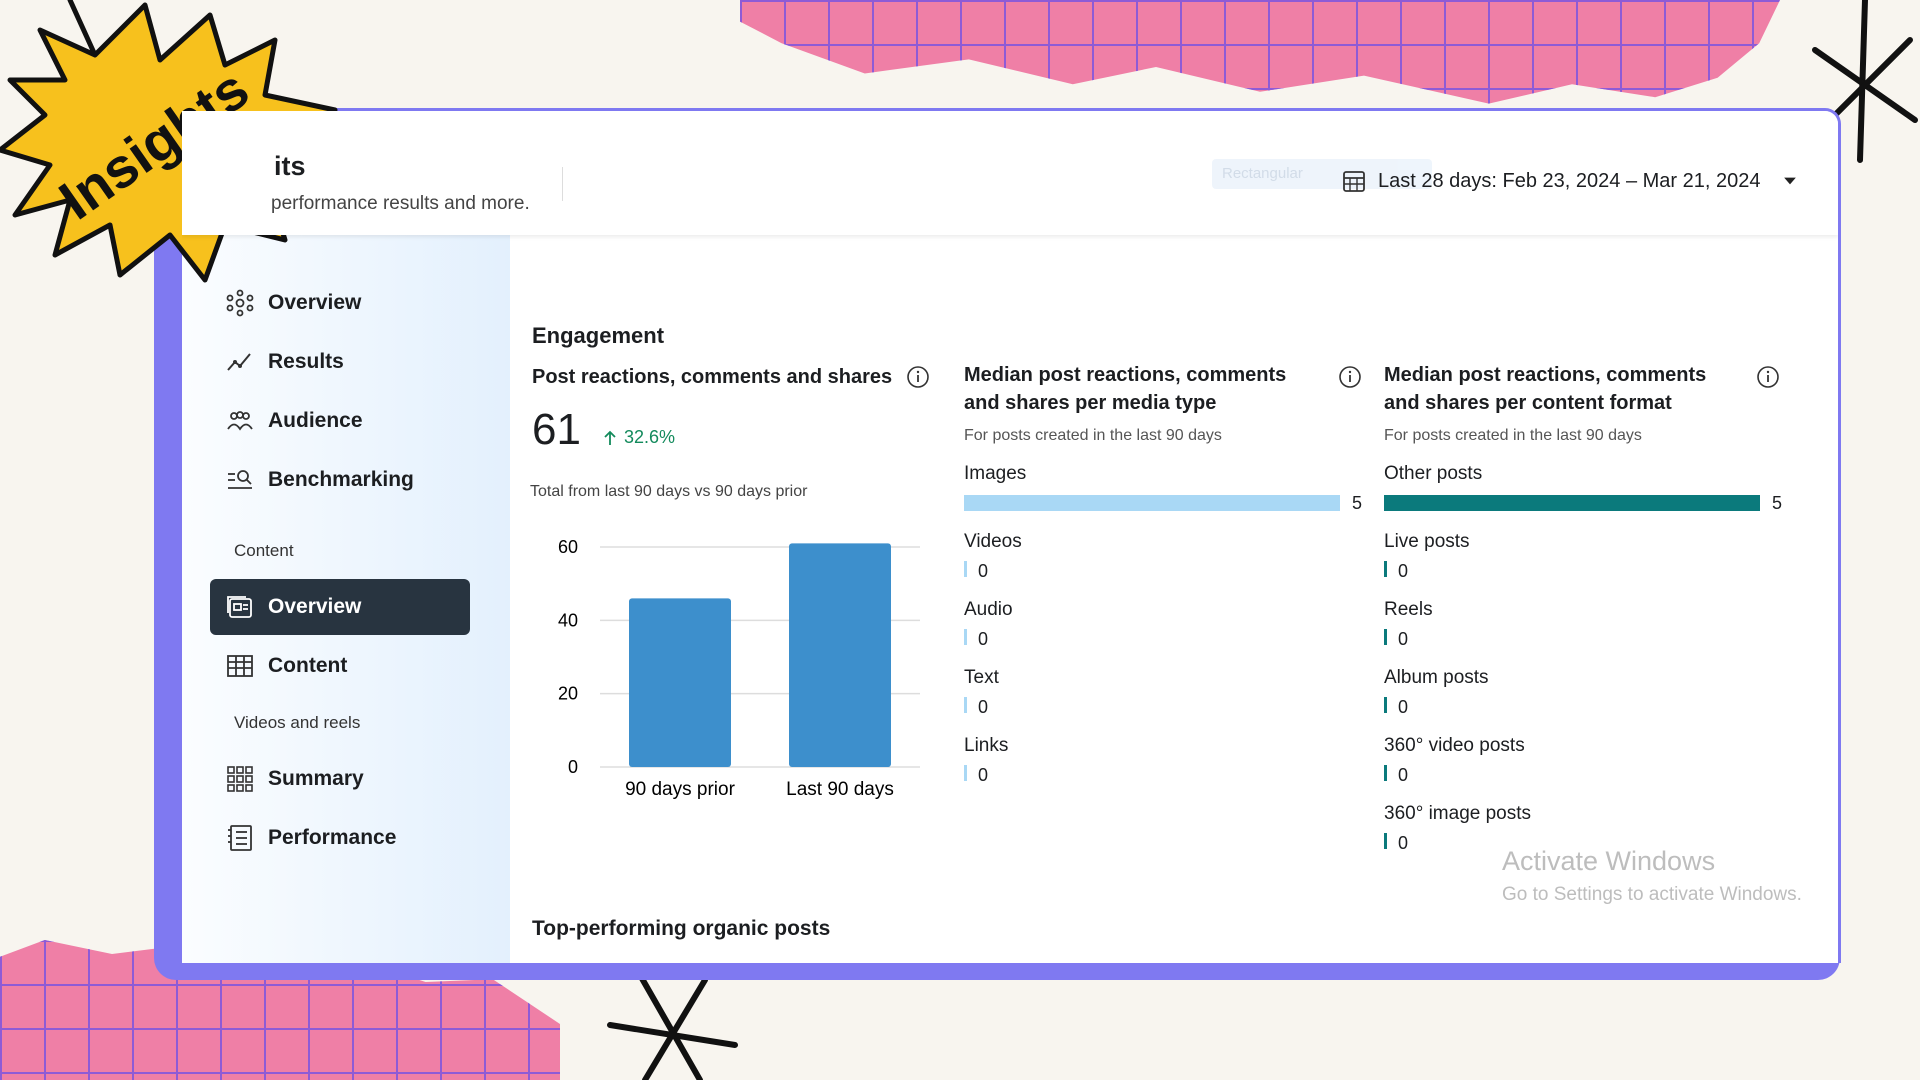 Image resolution: width=1920 pixels, height=1080 pixels. What do you see at coordinates (1790, 181) in the screenshot?
I see `chevron-down-icon` at bounding box center [1790, 181].